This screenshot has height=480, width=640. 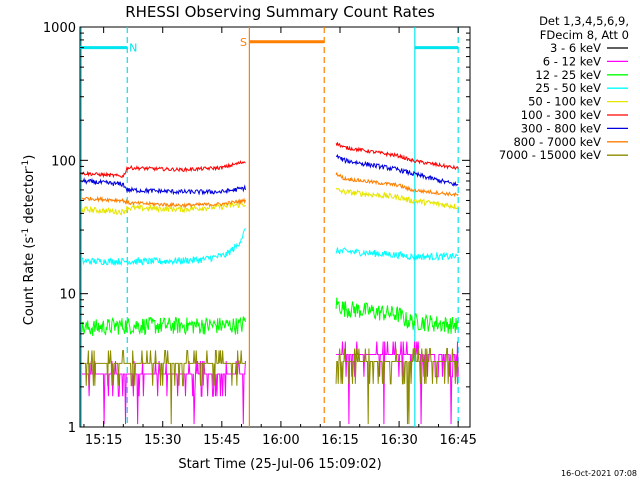 What do you see at coordinates (575, 48) in the screenshot?
I see `legend-entry: 3 - 6 keV` at bounding box center [575, 48].